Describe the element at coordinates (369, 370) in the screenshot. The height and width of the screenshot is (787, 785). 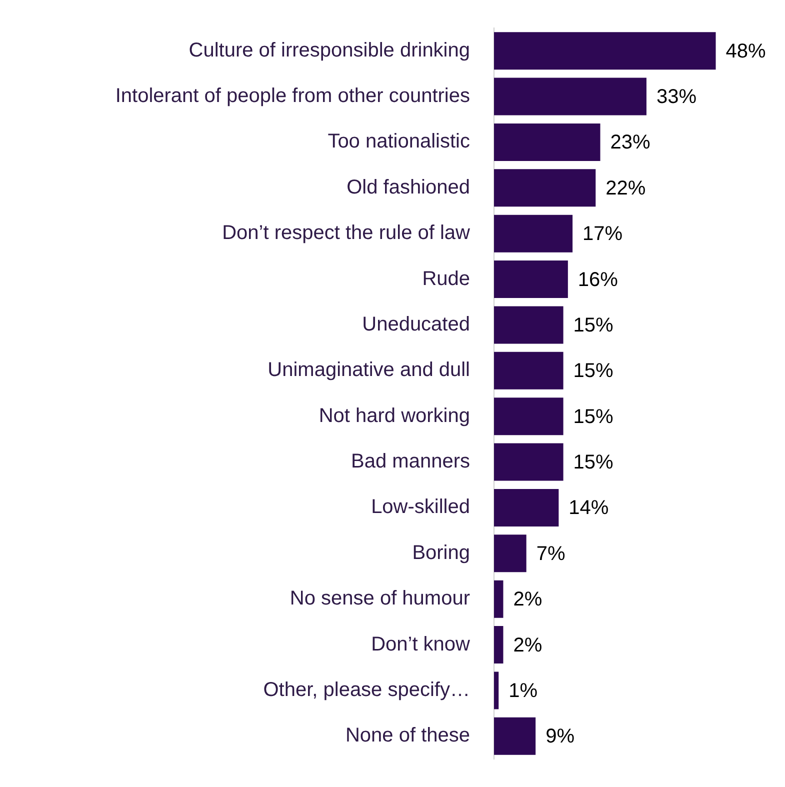
I see `y-tick-label: Unimaginative and dull` at that location.